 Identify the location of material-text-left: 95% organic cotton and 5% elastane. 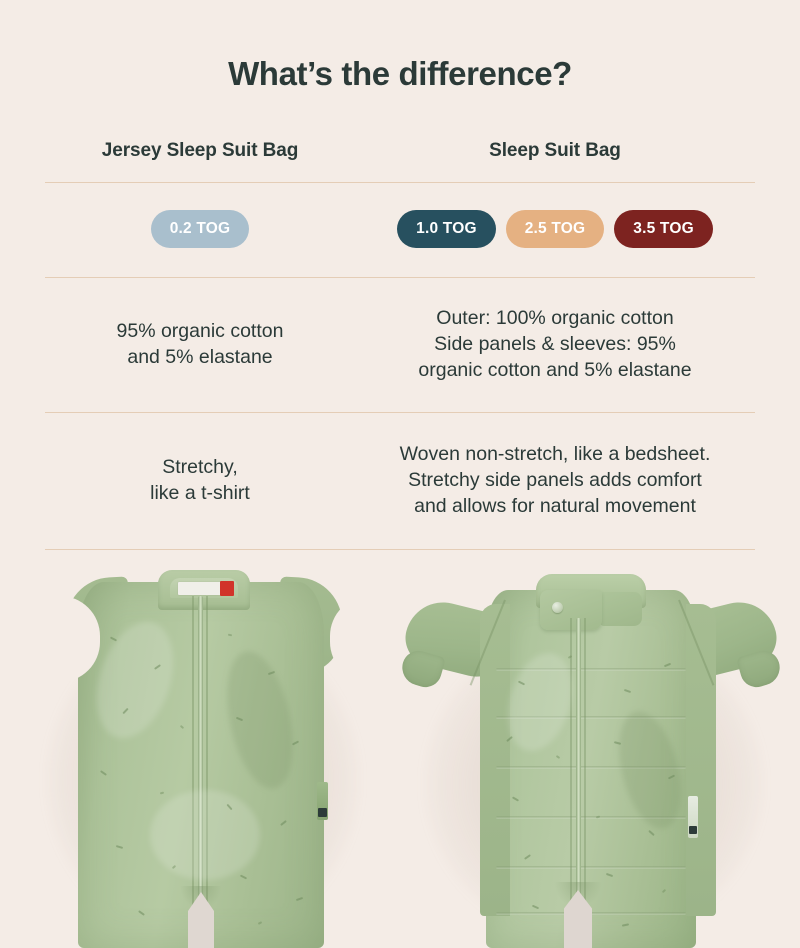
(200, 344).